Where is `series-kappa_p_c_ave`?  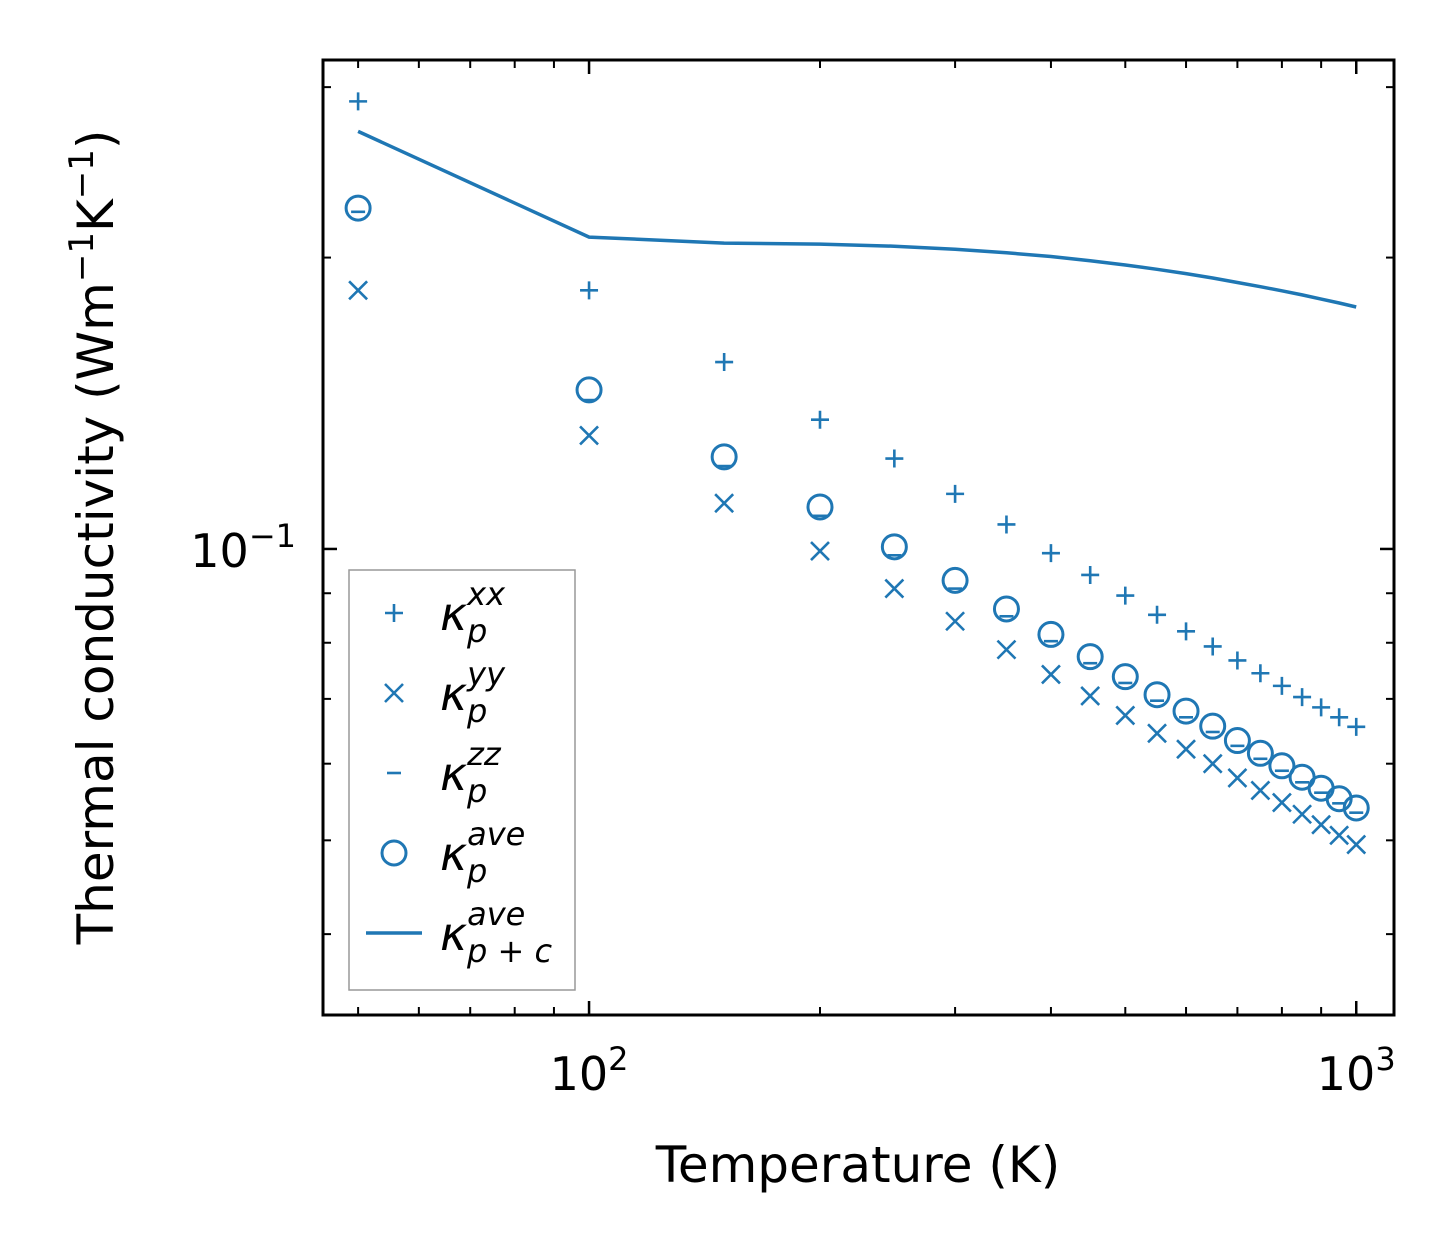
series-kappa_p_c_ave is located at coordinates (857, 219).